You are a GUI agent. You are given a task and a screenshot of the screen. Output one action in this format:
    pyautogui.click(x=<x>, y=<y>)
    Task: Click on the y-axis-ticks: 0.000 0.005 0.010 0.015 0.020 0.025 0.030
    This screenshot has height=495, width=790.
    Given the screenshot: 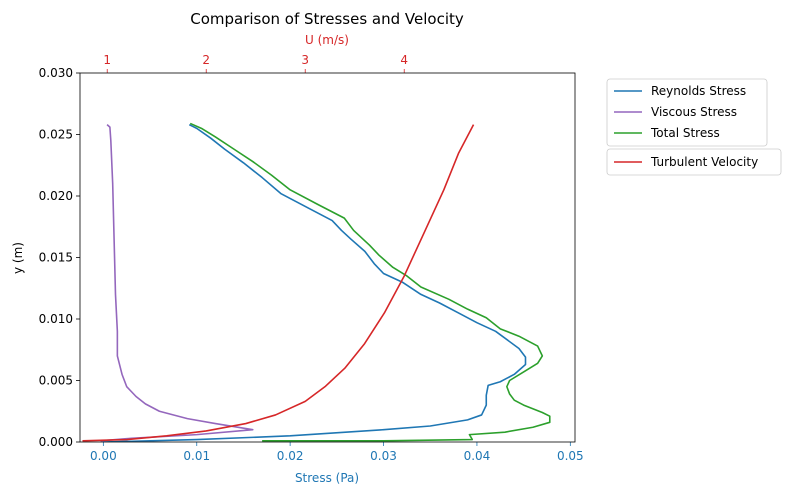 What is the action you would take?
    pyautogui.click(x=59, y=257)
    